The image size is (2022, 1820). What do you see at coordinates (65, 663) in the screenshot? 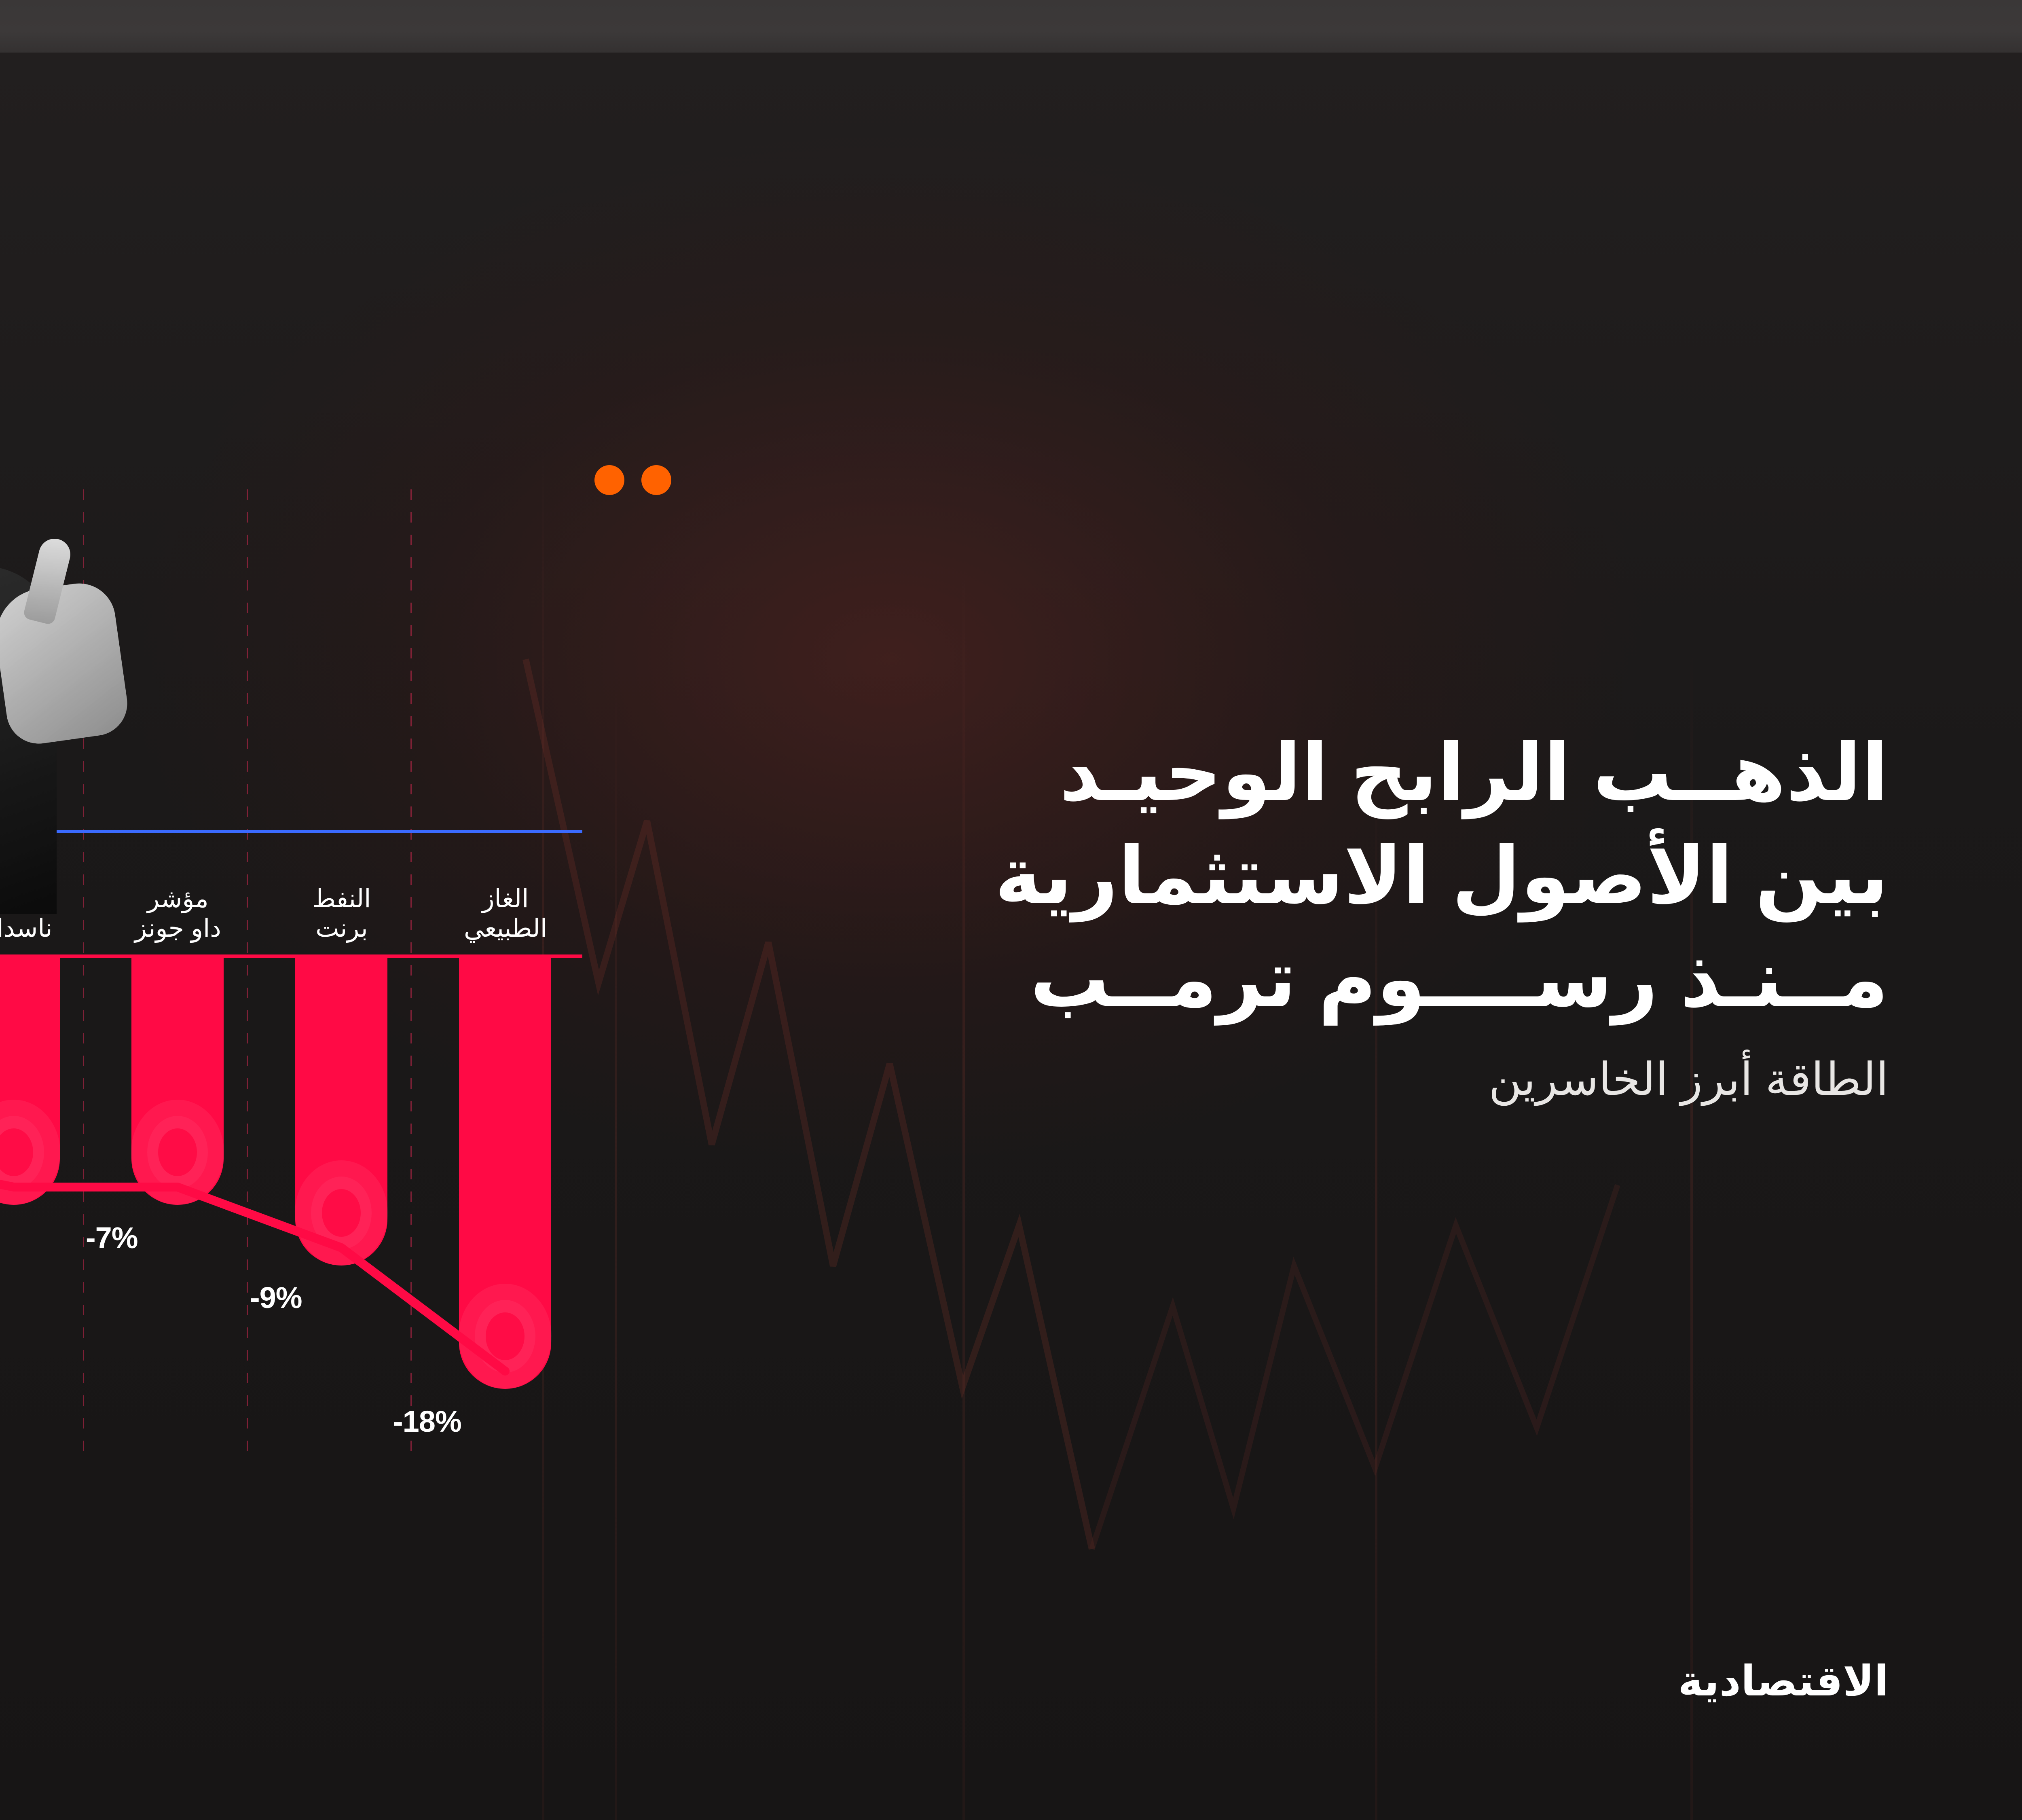
I see `hand-shape` at bounding box center [65, 663].